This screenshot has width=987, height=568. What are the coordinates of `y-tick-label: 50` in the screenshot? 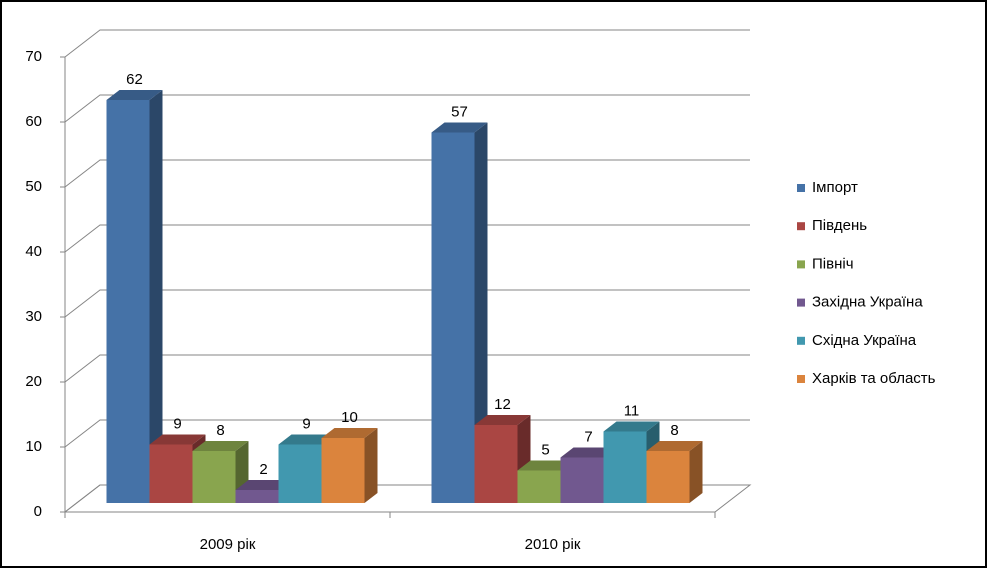 It's located at (33, 186).